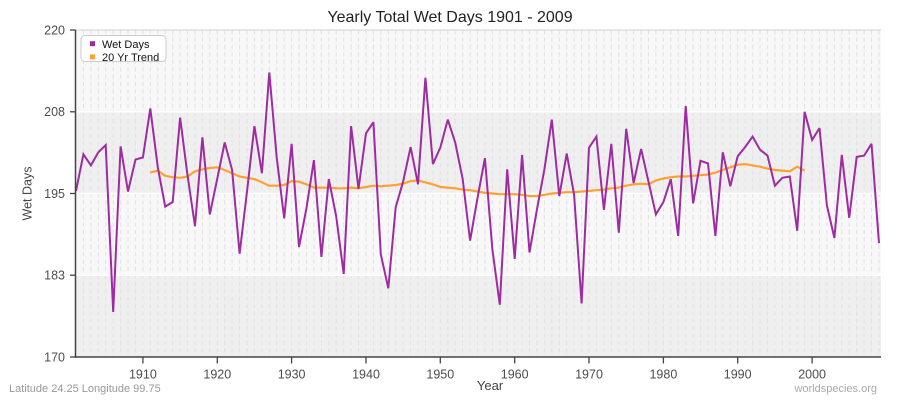  What do you see at coordinates (292, 375) in the screenshot?
I see `svg-text: 1930` at bounding box center [292, 375].